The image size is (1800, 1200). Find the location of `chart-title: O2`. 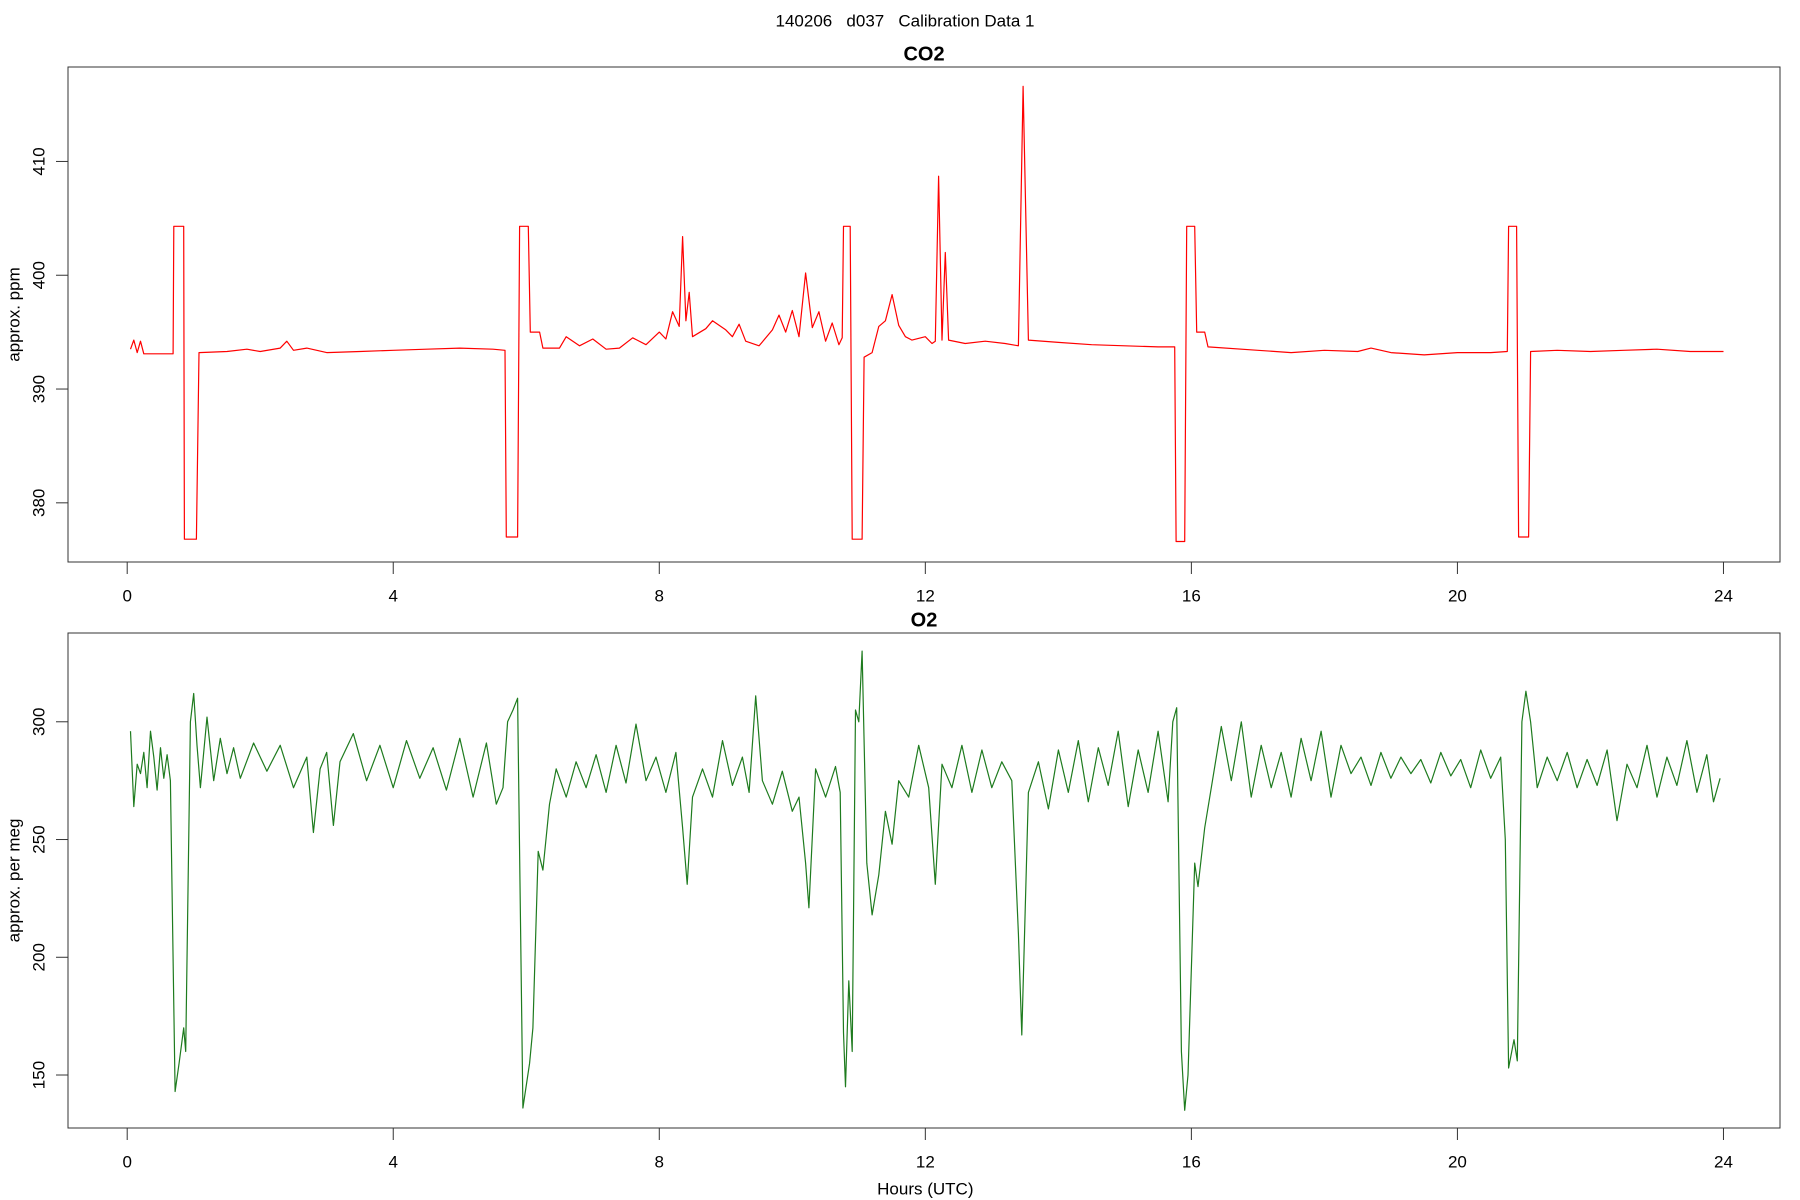

chart-title: O2 is located at coordinates (924, 620).